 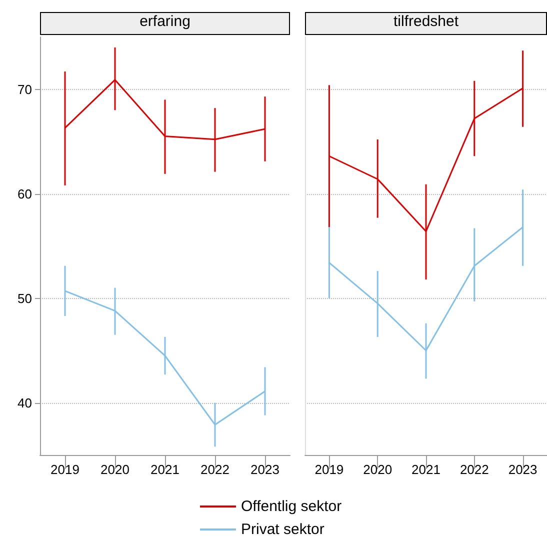 What do you see at coordinates (25, 89) in the screenshot?
I see `y-tick-label: 70` at bounding box center [25, 89].